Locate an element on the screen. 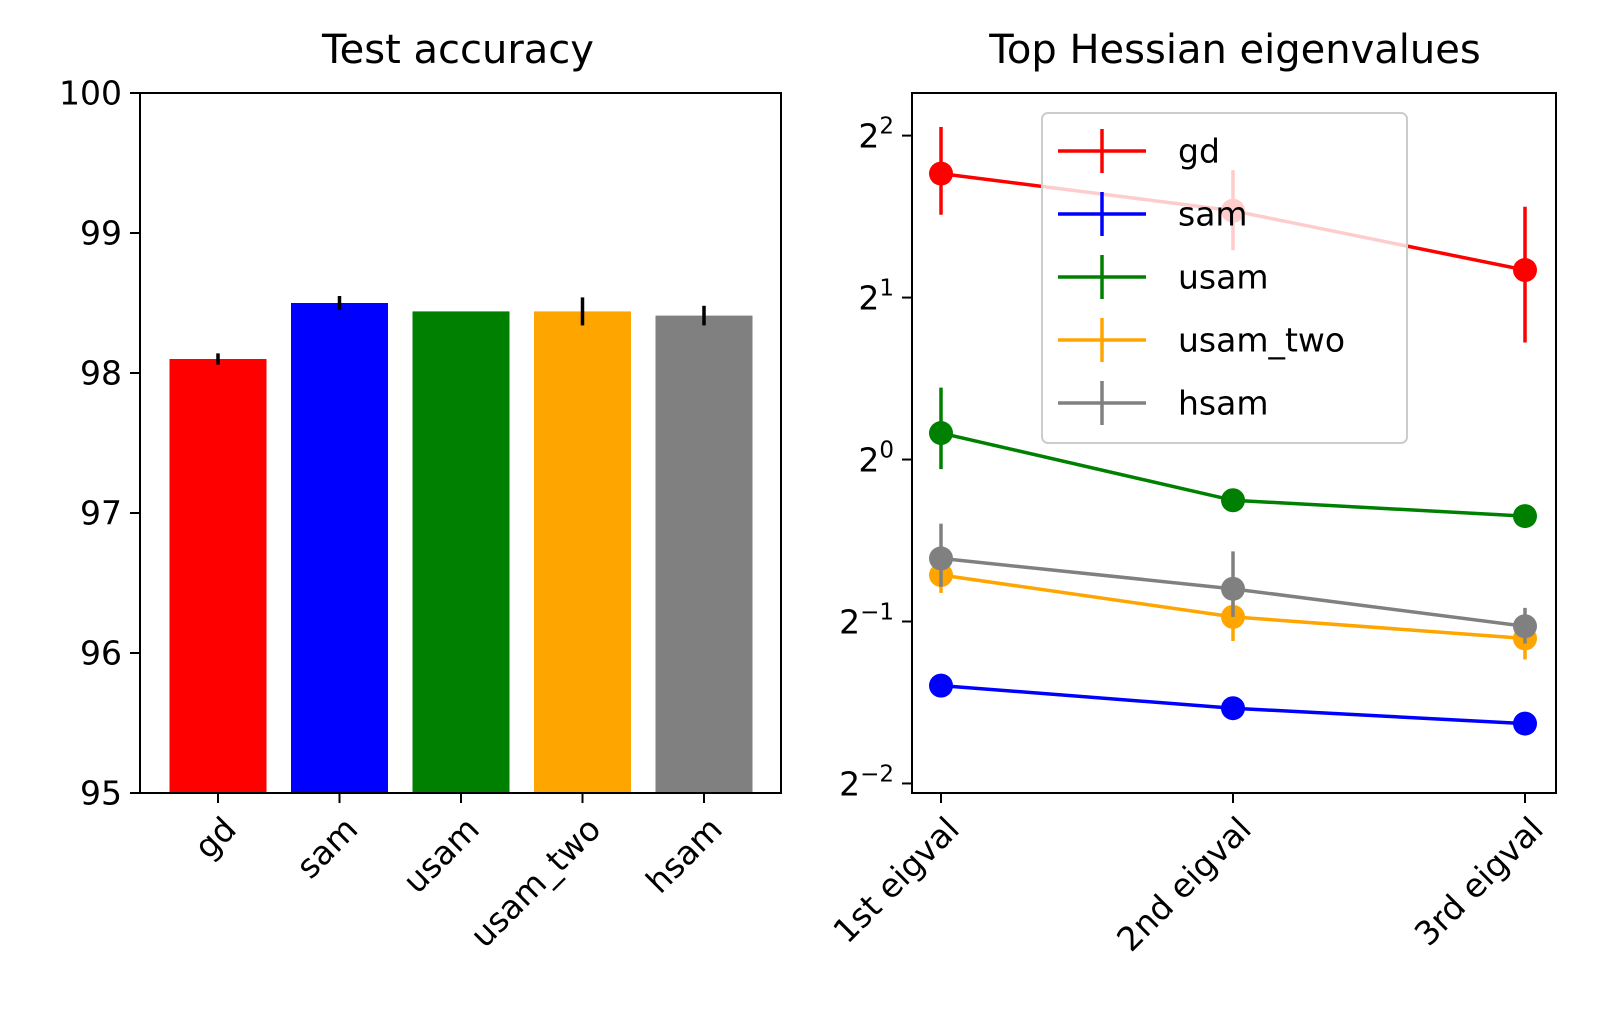 This screenshot has width=1623, height=1028. x-tick-label: usam_two is located at coordinates (536, 882).